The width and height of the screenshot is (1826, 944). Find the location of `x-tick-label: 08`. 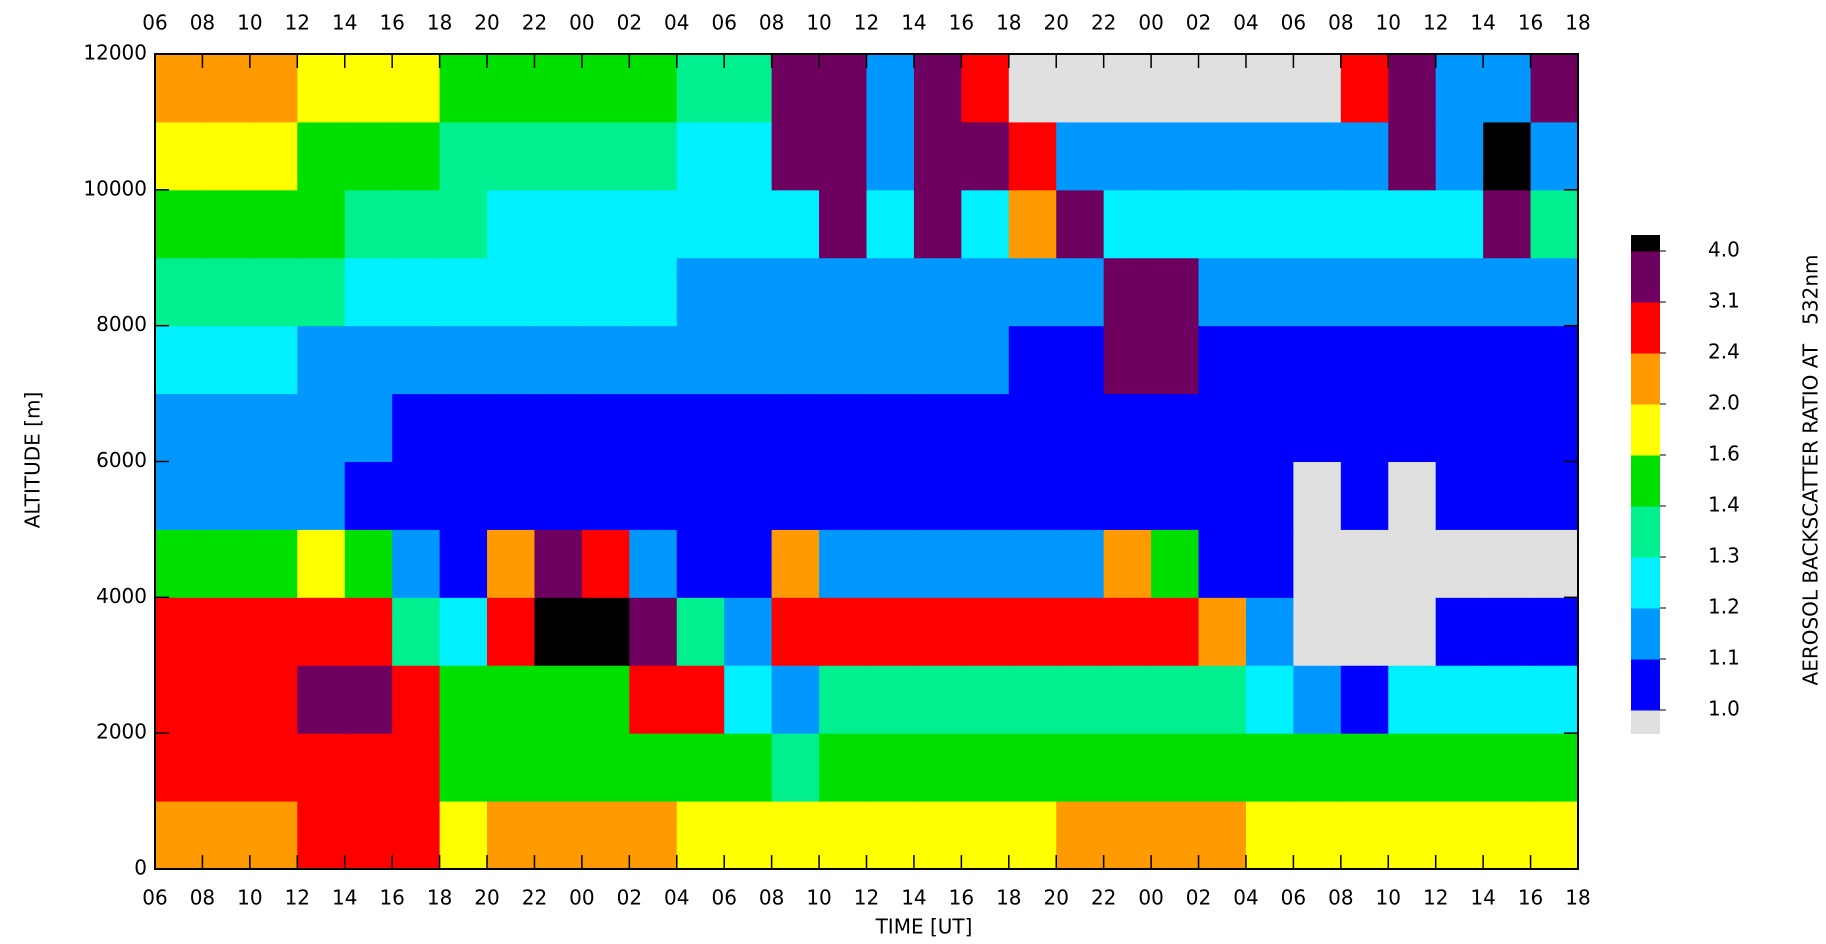

x-tick-label: 08 is located at coordinates (1340, 898).